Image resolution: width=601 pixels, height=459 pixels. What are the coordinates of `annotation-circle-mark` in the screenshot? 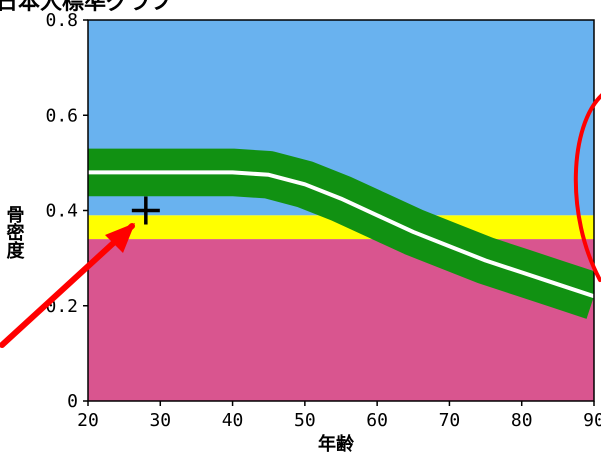 It's located at (587, 187).